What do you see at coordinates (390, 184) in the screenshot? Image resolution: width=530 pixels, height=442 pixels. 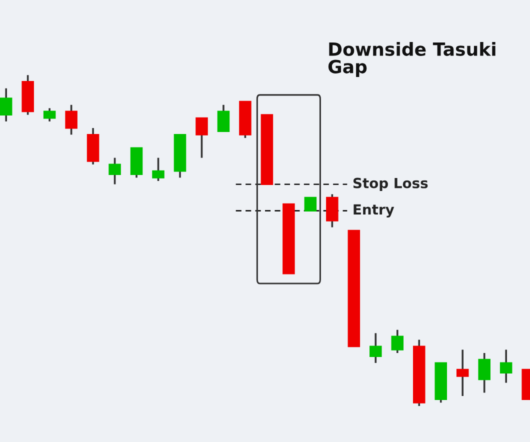 I see `ref-line-label: Stop Loss` at bounding box center [390, 184].